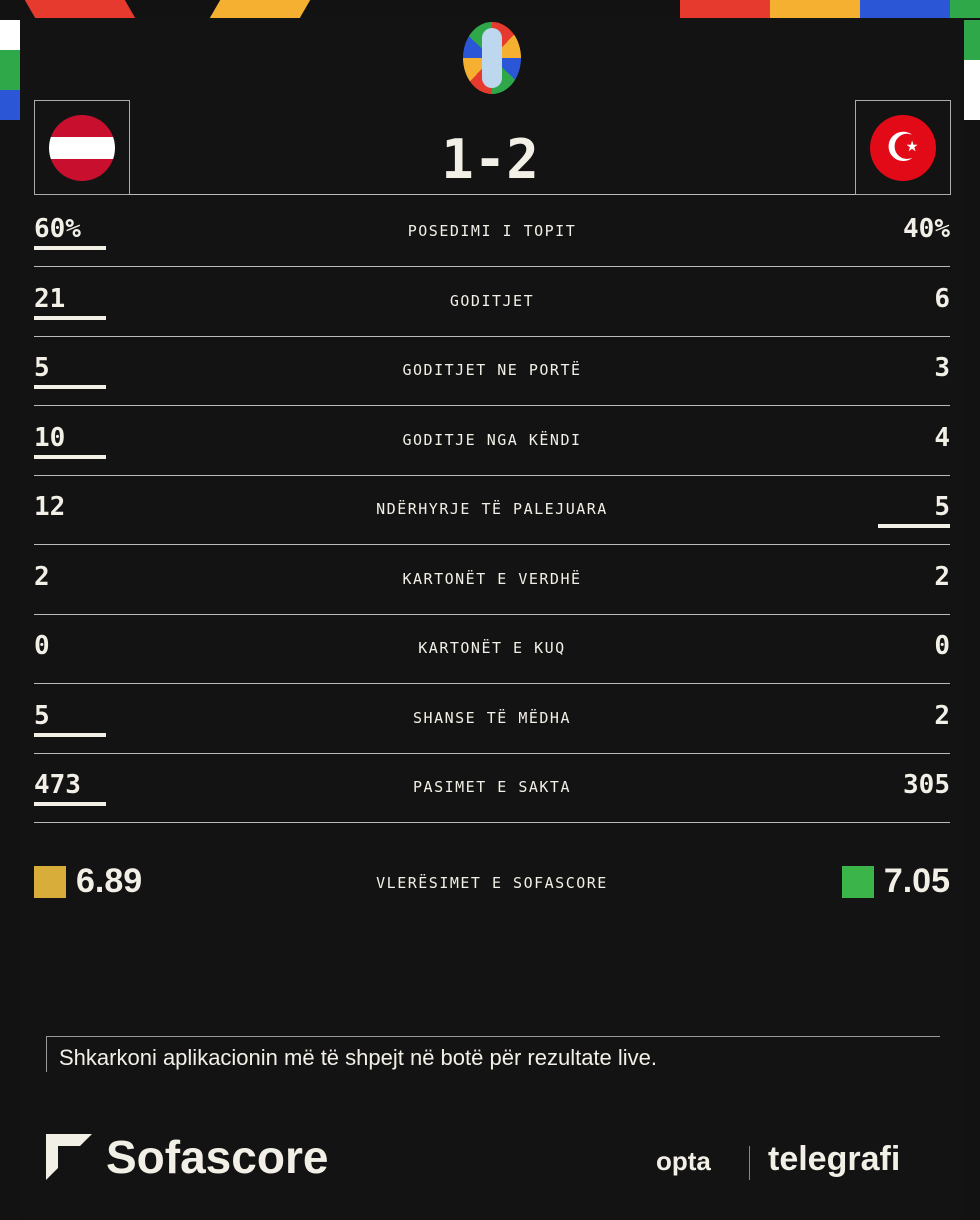  What do you see at coordinates (492, 231) in the screenshot?
I see `stat-label: POSEDIMI I TOPIT` at bounding box center [492, 231].